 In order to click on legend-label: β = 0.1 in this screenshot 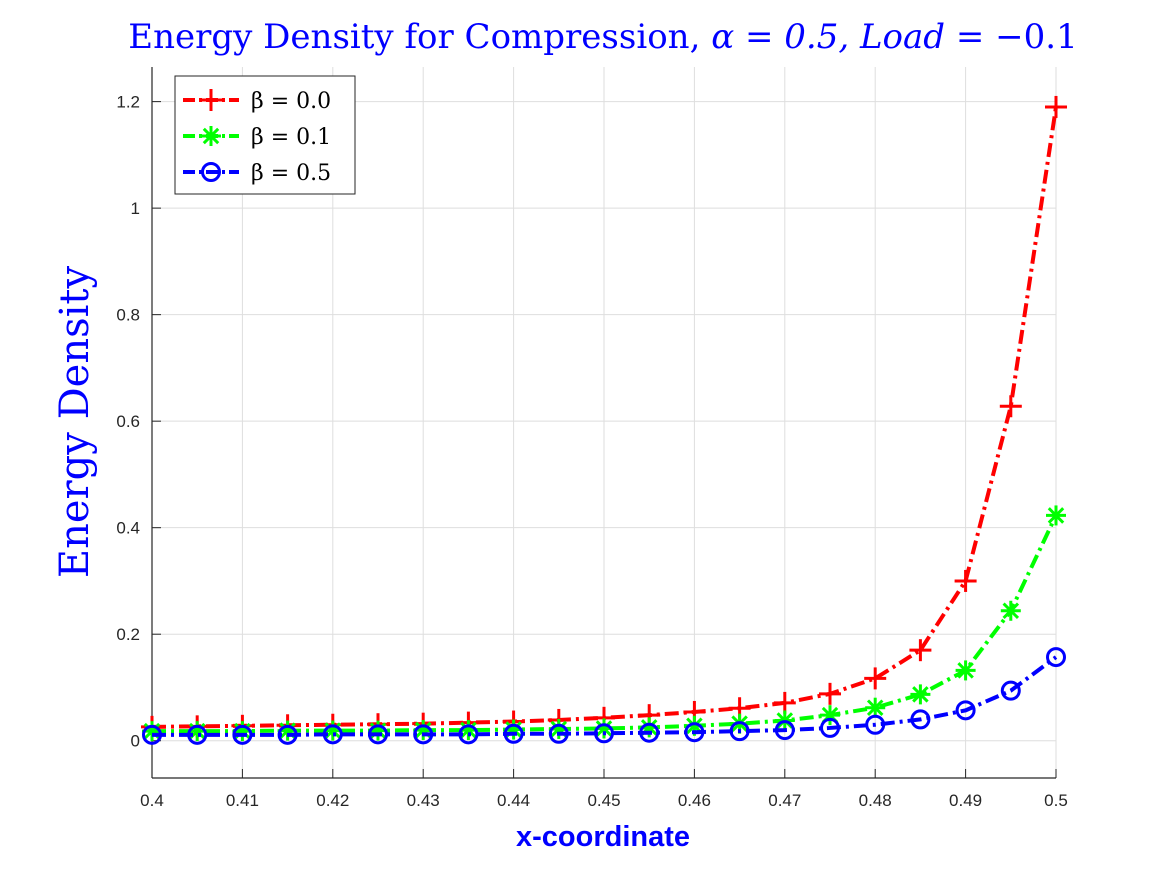, I will do `click(291, 137)`.